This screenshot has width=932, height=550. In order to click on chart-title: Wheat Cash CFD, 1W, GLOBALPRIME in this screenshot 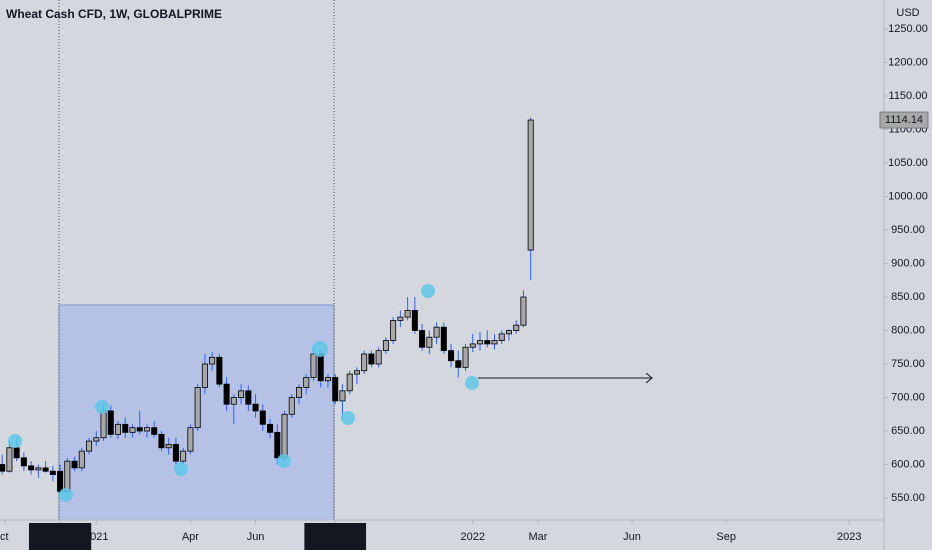, I will do `click(114, 14)`.